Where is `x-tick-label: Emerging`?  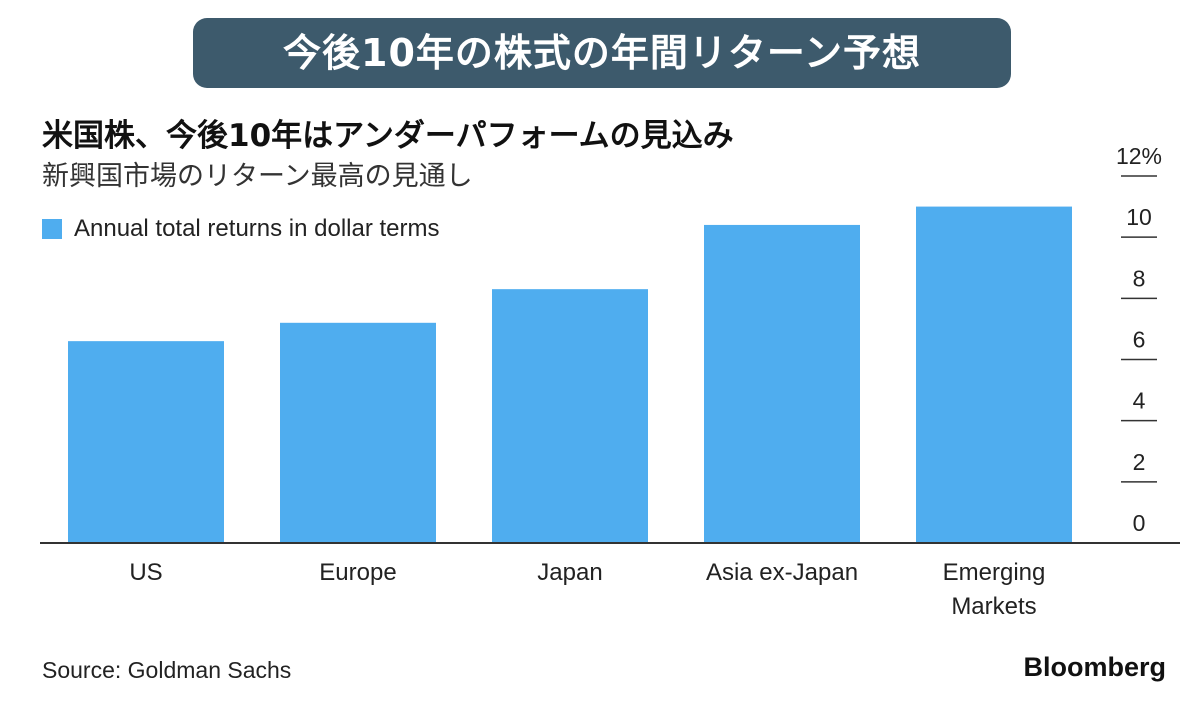 x-tick-label: Emerging is located at coordinates (994, 572).